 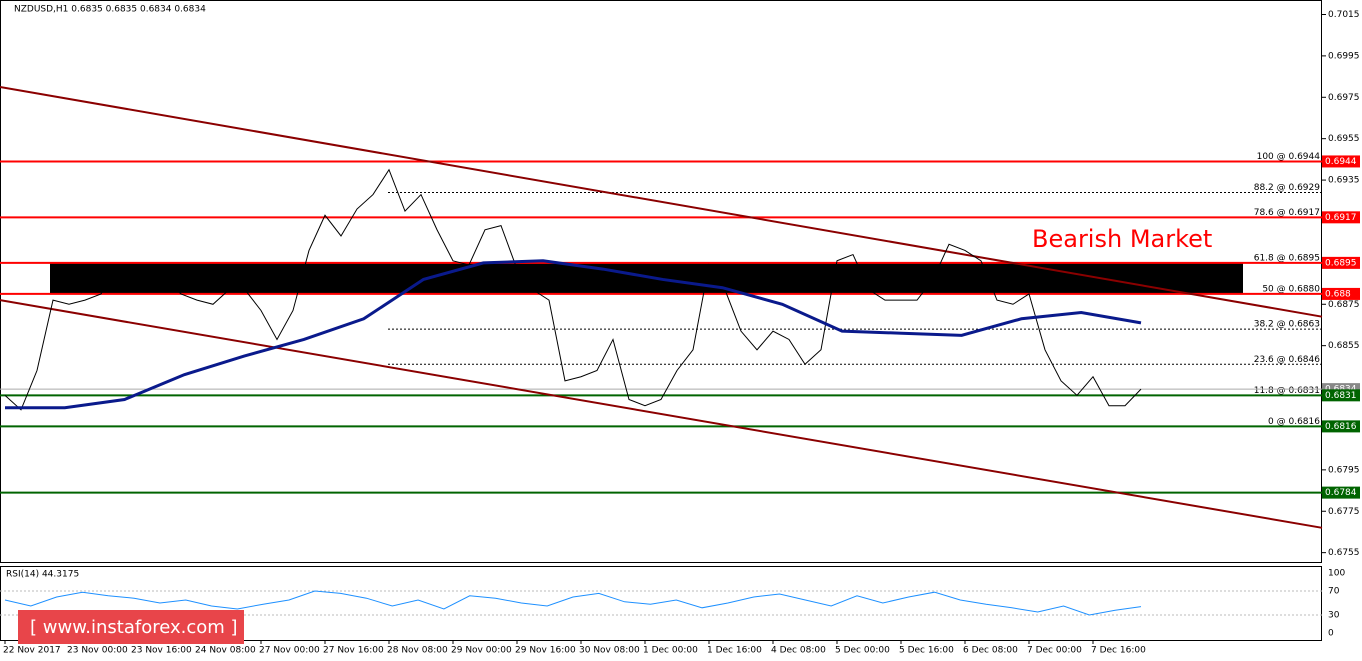 What do you see at coordinates (1122, 239) in the screenshot?
I see `annotation: Bearish Market` at bounding box center [1122, 239].